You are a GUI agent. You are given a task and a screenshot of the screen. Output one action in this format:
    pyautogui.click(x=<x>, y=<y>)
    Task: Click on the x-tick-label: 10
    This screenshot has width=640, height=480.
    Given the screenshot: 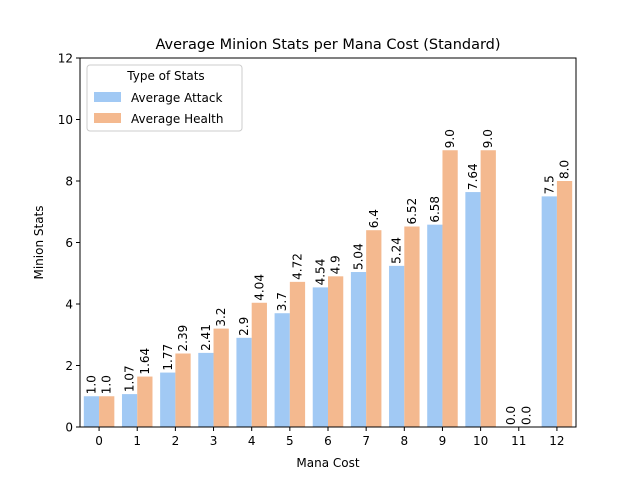 What is the action you would take?
    pyautogui.click(x=480, y=441)
    